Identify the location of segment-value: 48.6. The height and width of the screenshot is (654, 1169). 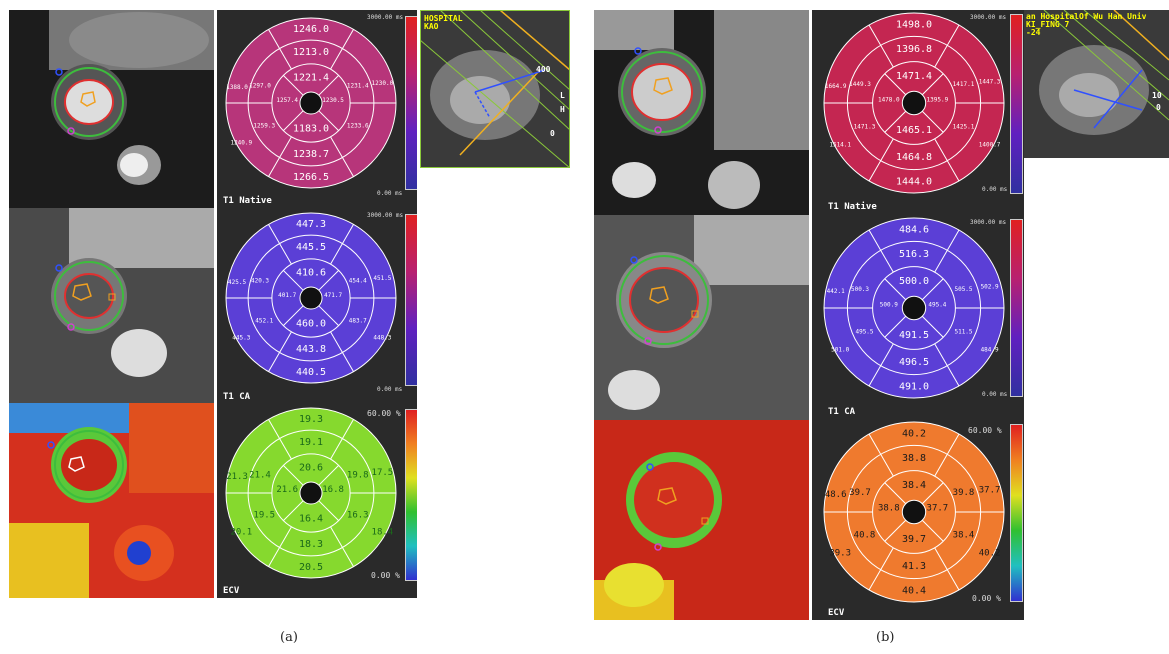
(836, 495).